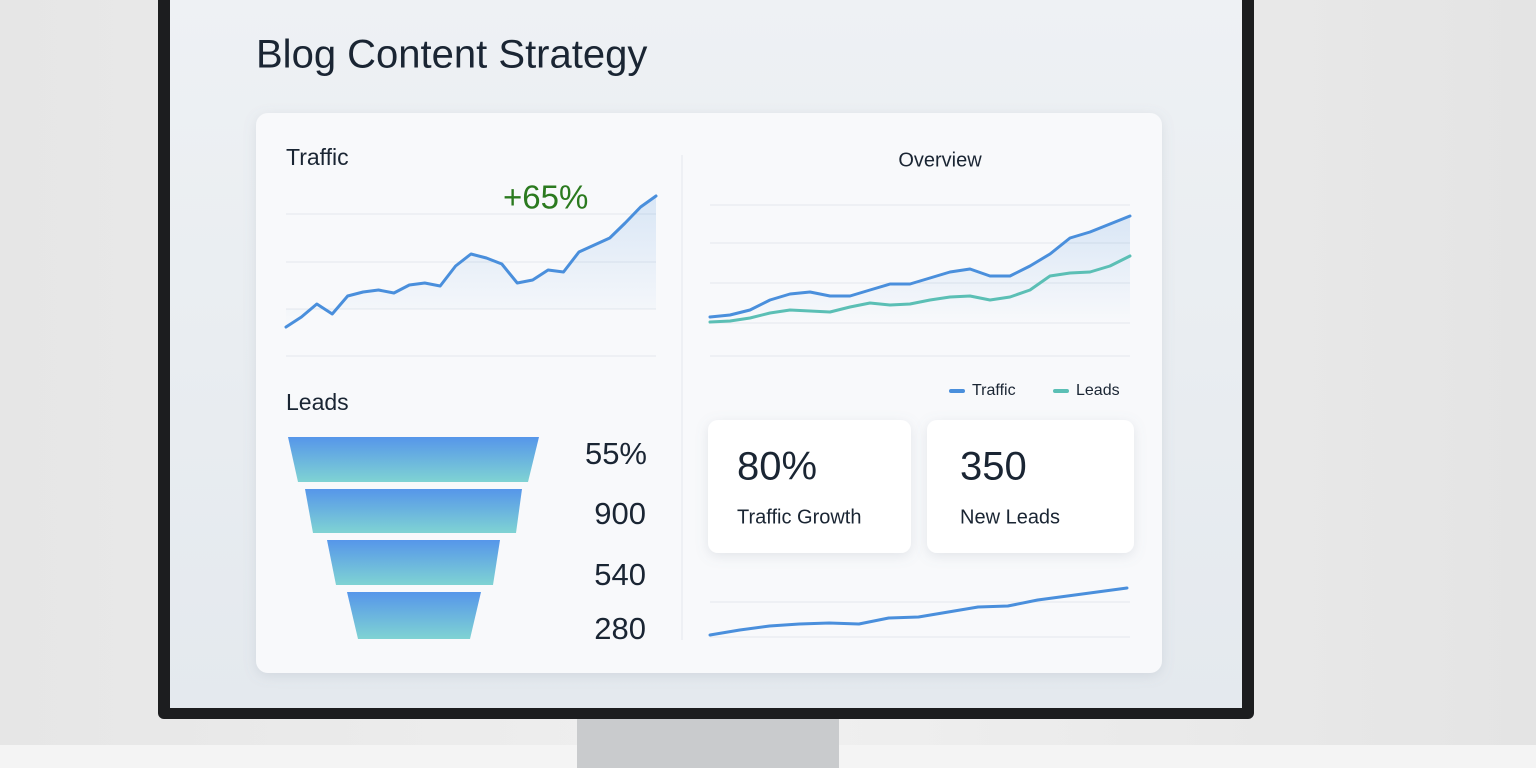 Image resolution: width=1536 pixels, height=768 pixels. I want to click on overview-title: Overview, so click(940, 160).